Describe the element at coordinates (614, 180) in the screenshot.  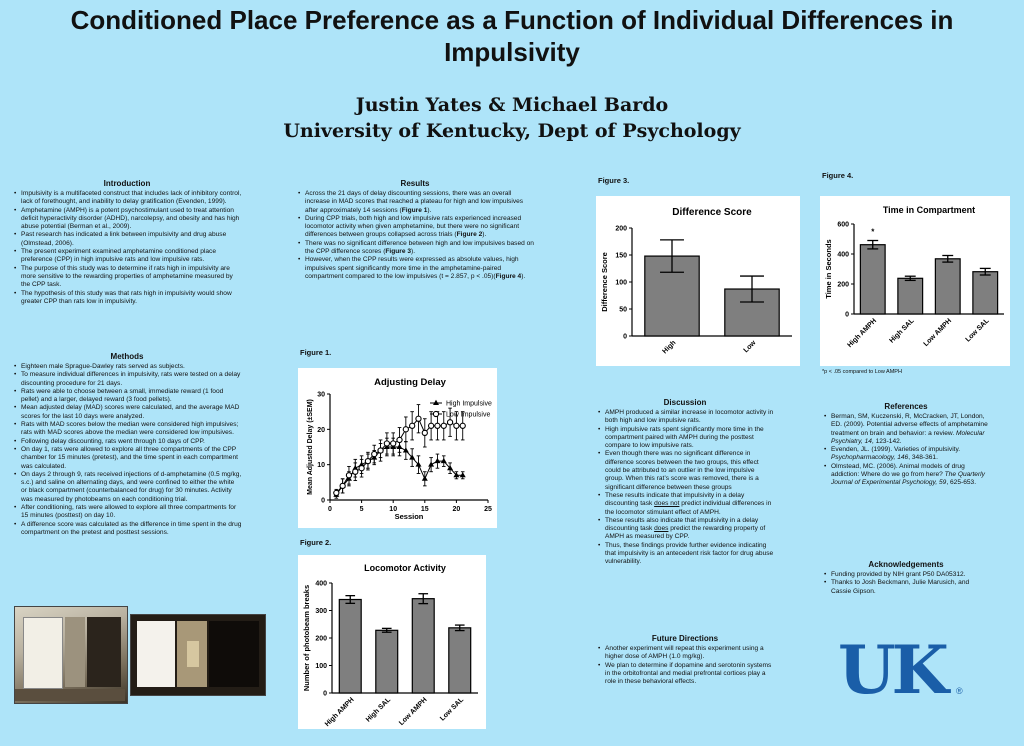
I see `figure-3-caption: Figure 3.` at that location.